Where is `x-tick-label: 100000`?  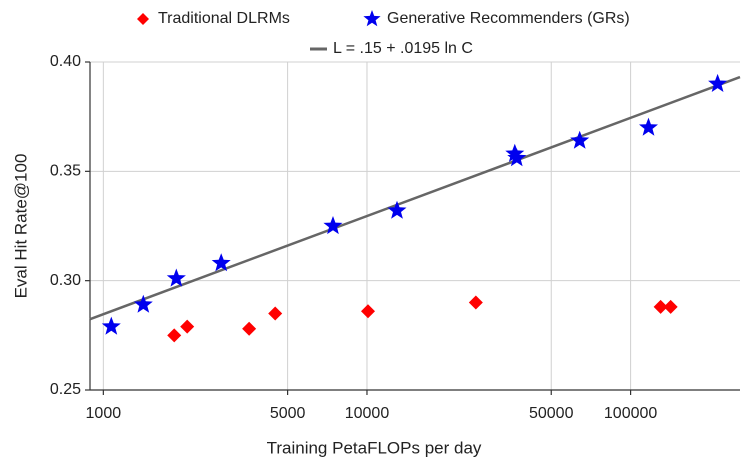 x-tick-label: 100000 is located at coordinates (630, 413).